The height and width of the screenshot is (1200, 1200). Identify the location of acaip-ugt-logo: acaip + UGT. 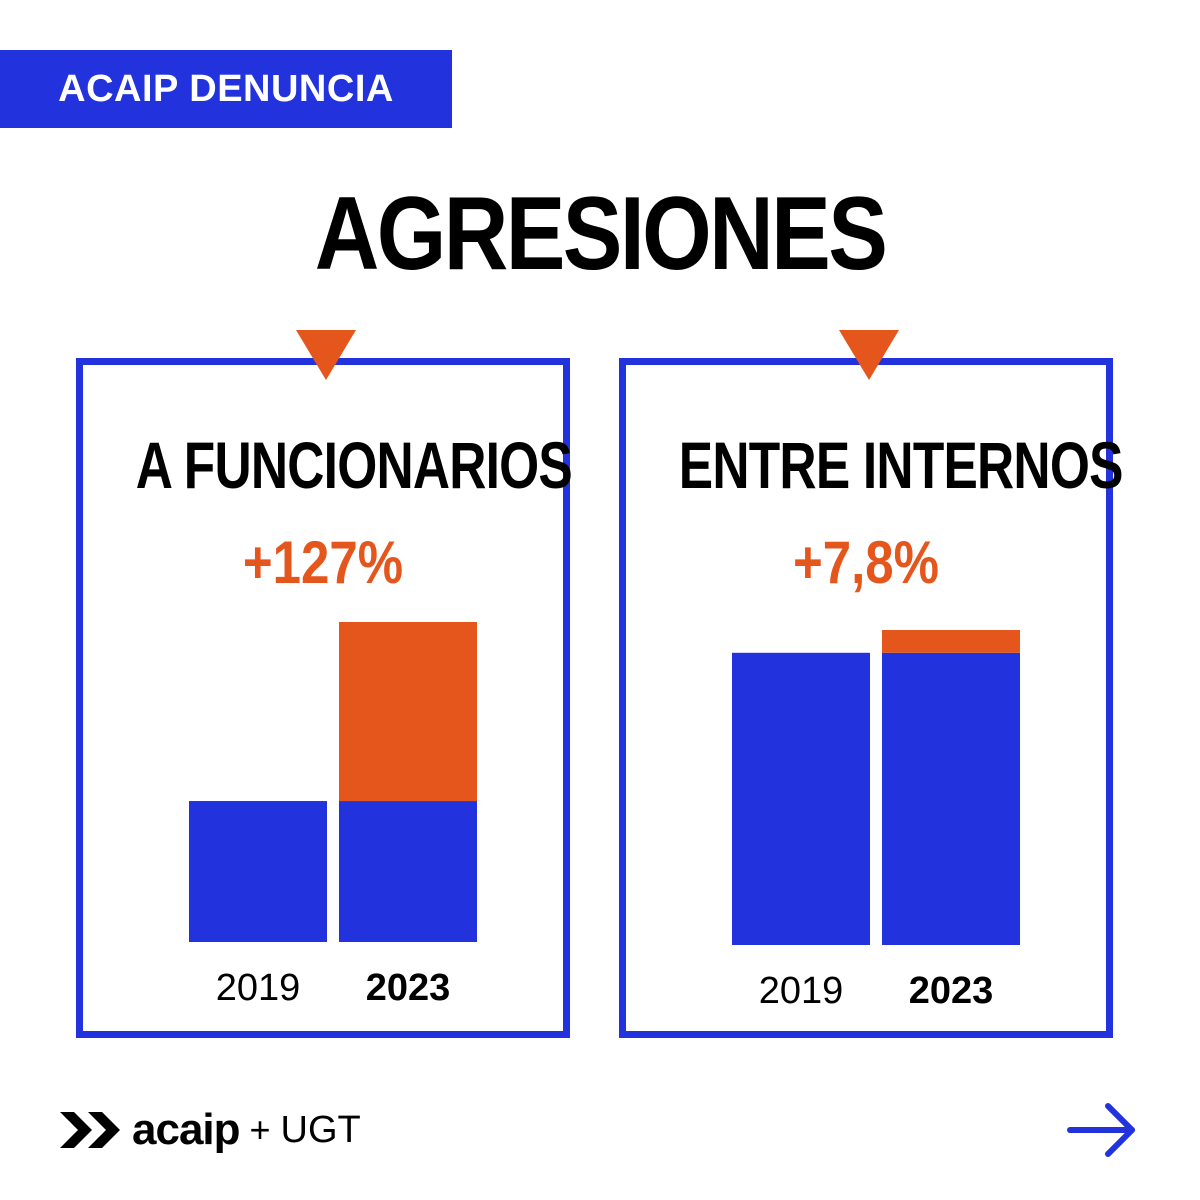
(209, 1130).